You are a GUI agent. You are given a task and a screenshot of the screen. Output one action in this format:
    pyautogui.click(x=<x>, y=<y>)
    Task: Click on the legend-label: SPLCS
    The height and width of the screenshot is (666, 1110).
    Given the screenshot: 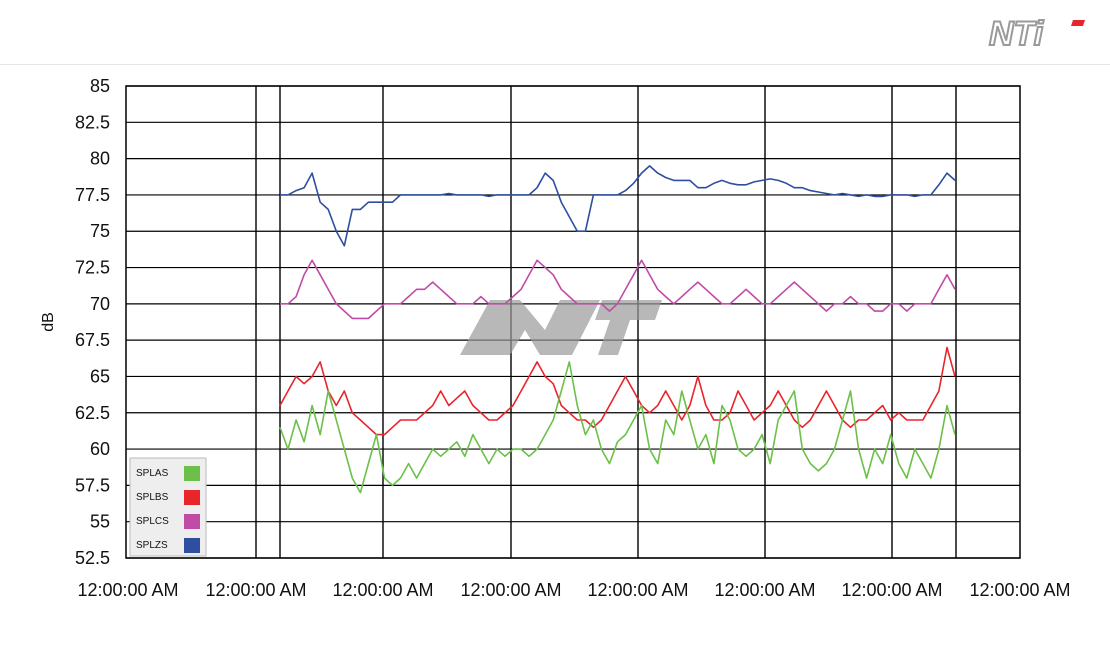 What is the action you would take?
    pyautogui.click(x=152, y=521)
    